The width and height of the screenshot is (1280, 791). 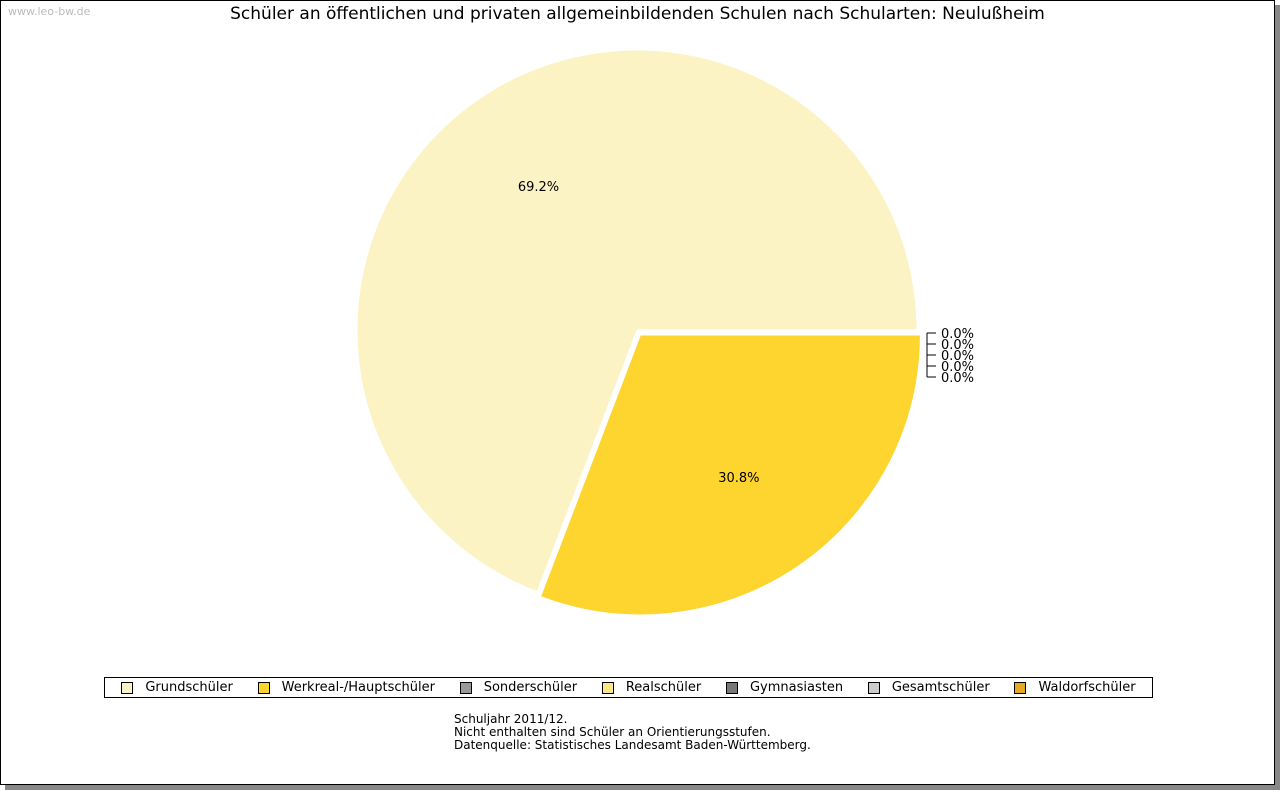 I want to click on legend-label: Gymnasiasten, so click(x=796, y=687).